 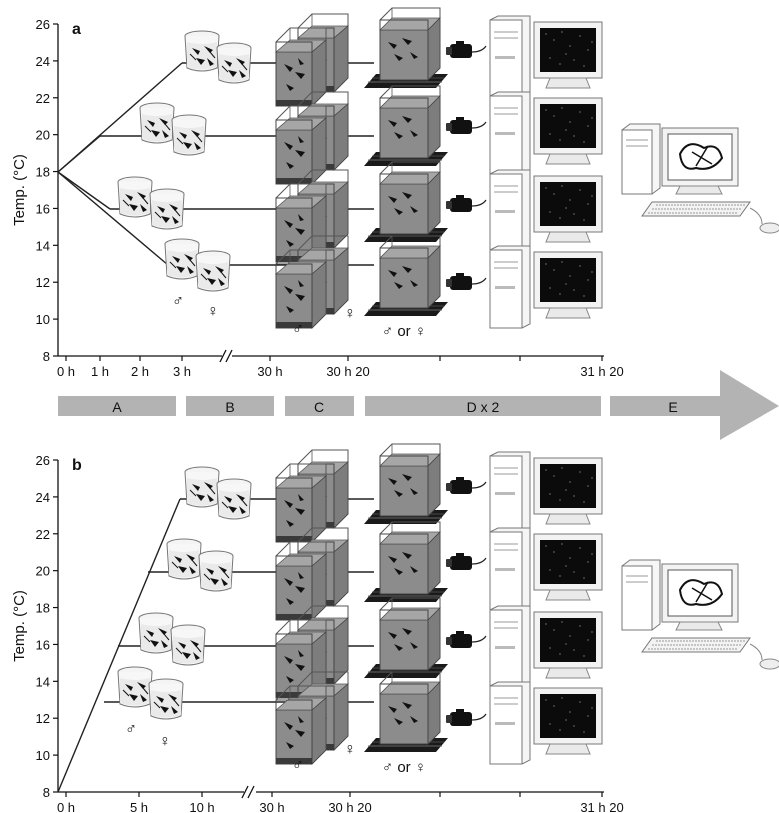 I want to click on panel-b-beakers, so click(x=184, y=593).